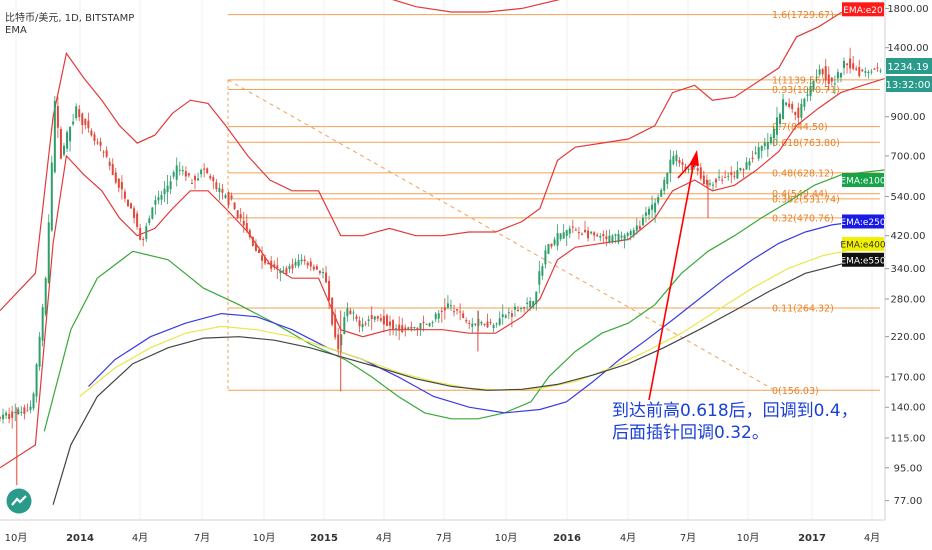  Describe the element at coordinates (908, 408) in the screenshot. I see `y-tick-label: 140.00` at that location.